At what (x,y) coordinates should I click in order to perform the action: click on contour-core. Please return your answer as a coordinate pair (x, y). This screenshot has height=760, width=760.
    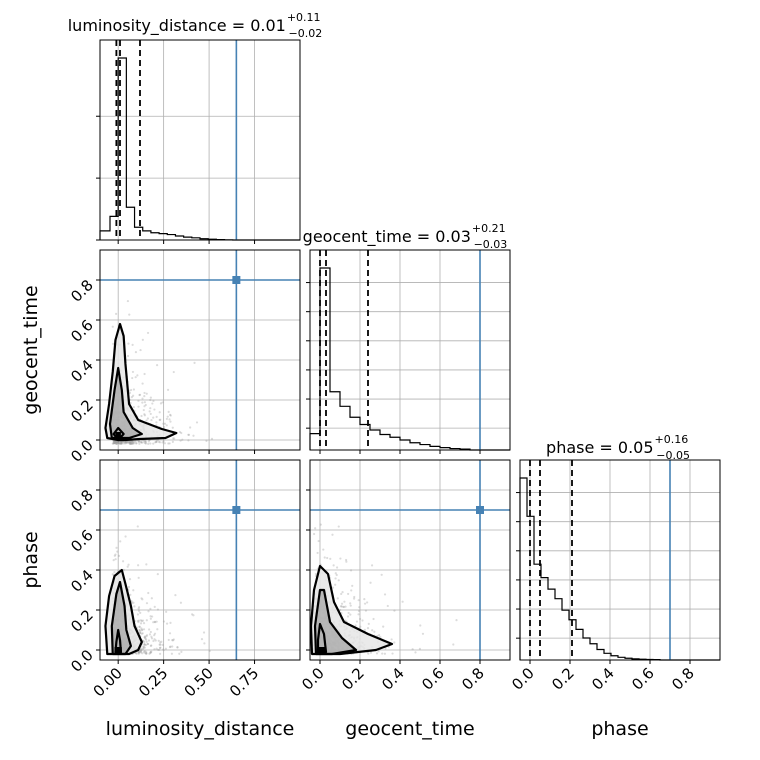
    Looking at the image, I should click on (321, 650).